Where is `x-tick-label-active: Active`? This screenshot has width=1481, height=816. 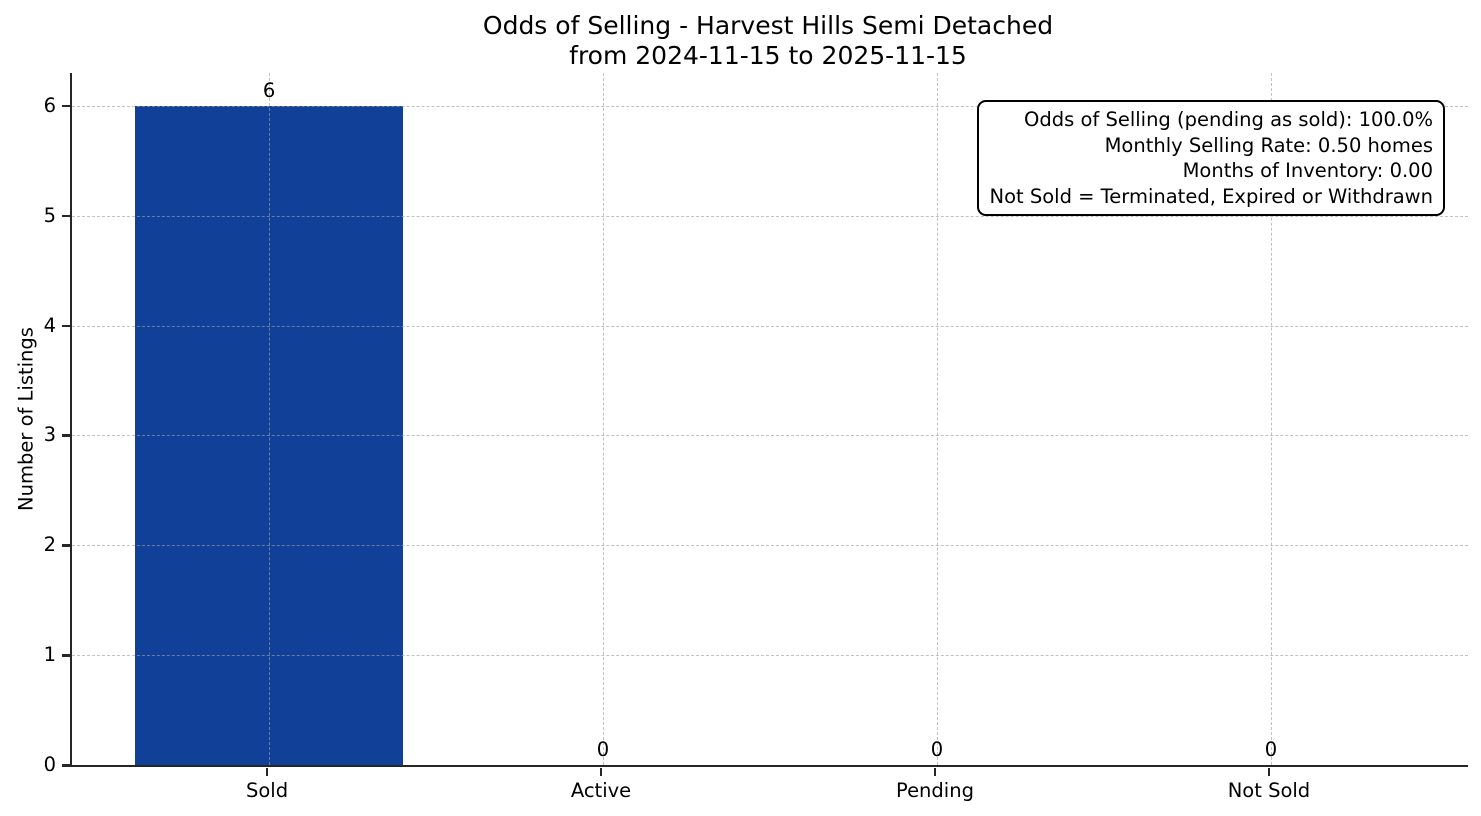 x-tick-label-active: Active is located at coordinates (601, 790).